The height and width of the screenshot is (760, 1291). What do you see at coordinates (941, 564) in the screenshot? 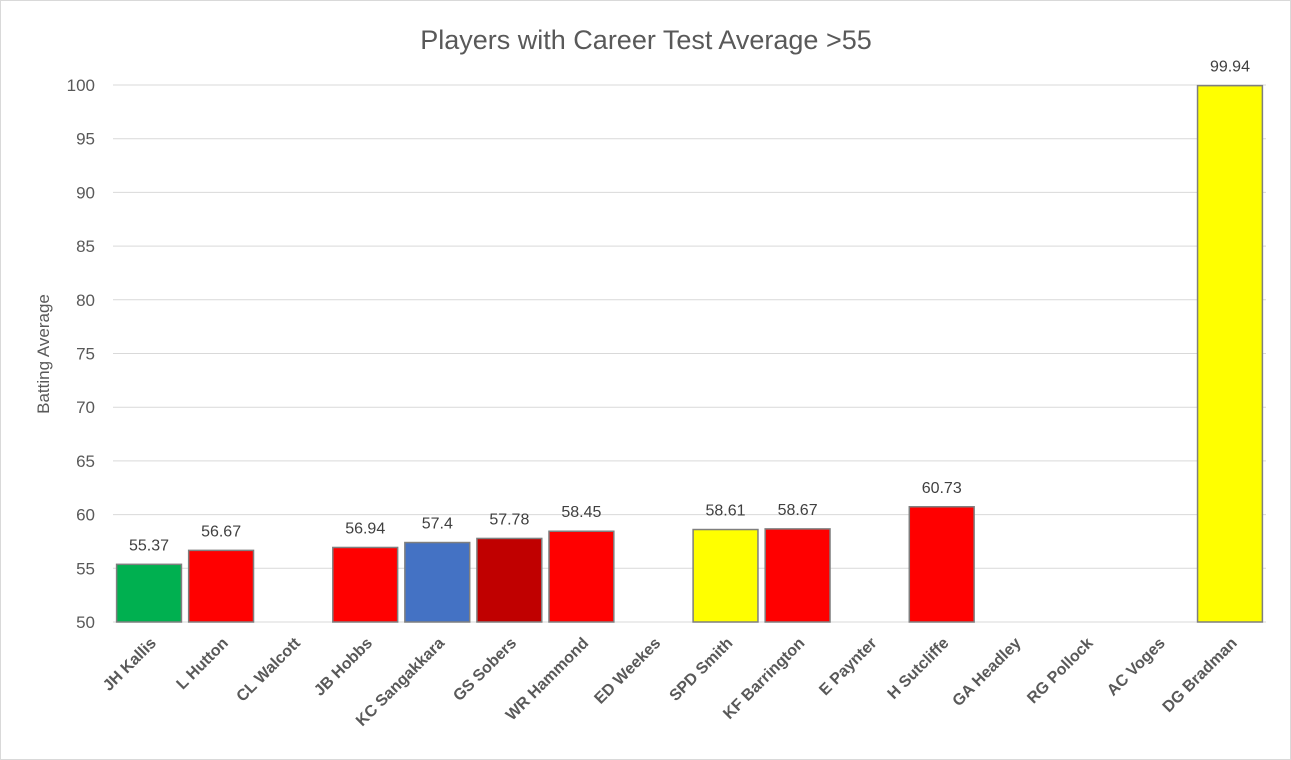
I see `bar-h-sutcliffe` at bounding box center [941, 564].